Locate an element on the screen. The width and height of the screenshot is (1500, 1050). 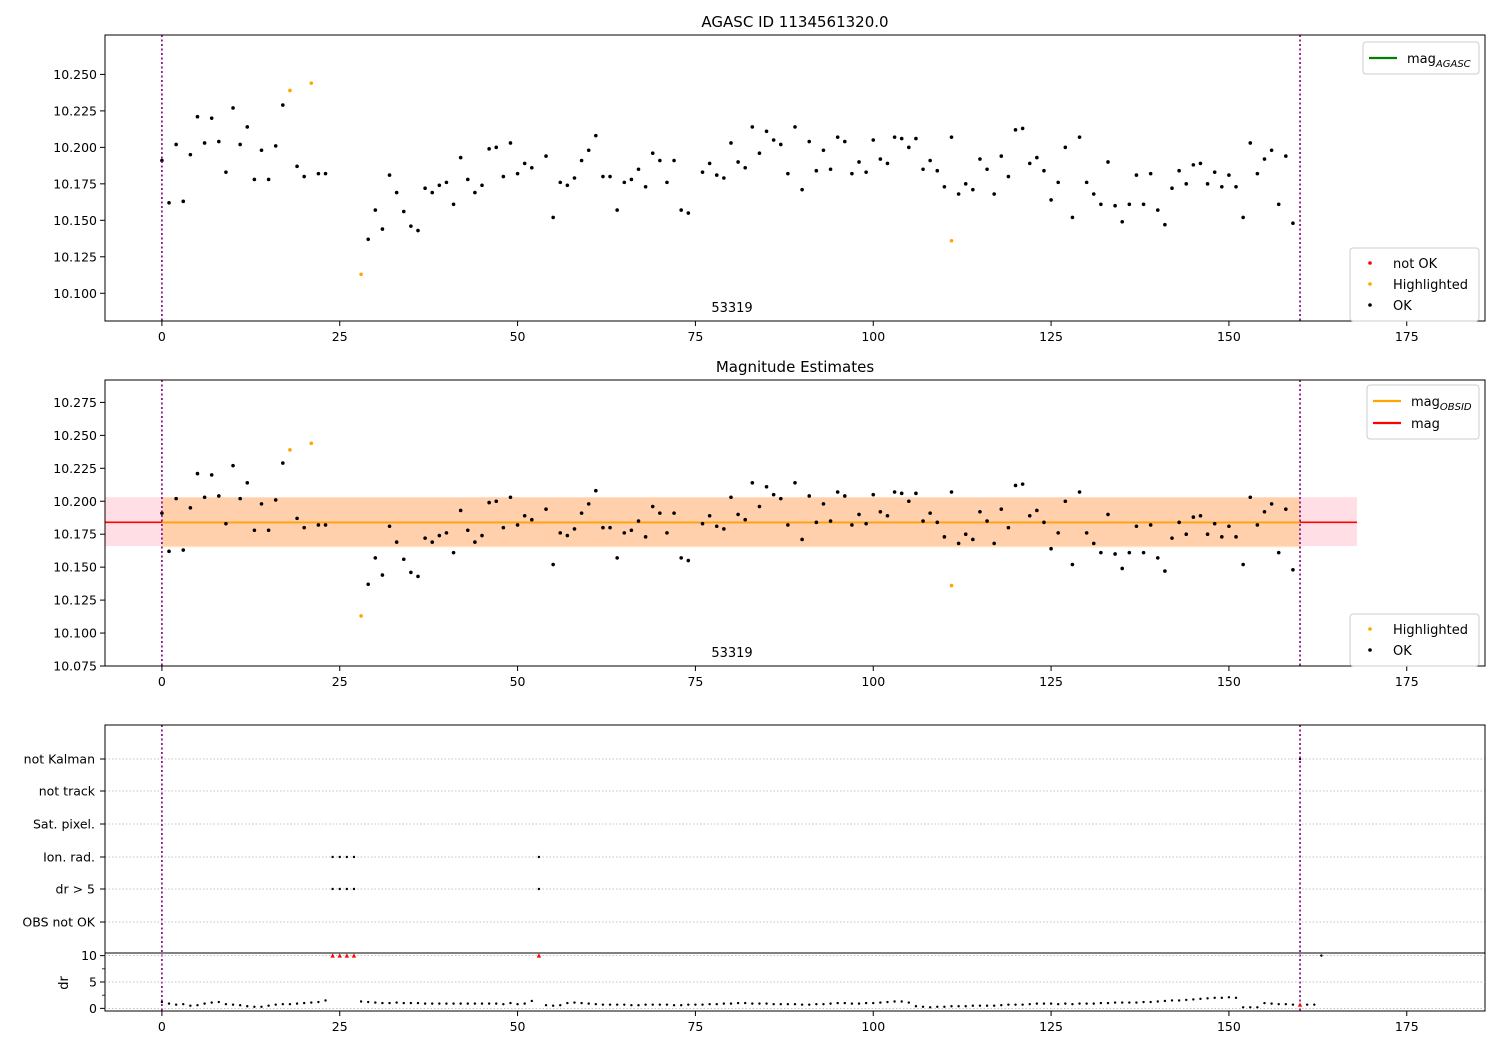
chart1-title: AGASC ID 1134561320.0 is located at coordinates (794, 22).